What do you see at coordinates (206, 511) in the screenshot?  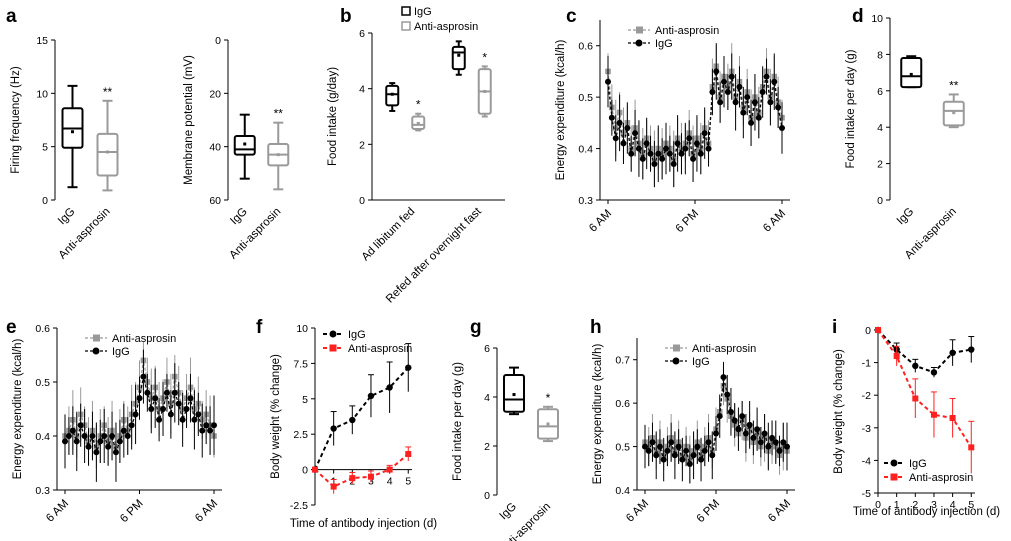 I see `e-x-tick-label: 6 AM` at bounding box center [206, 511].